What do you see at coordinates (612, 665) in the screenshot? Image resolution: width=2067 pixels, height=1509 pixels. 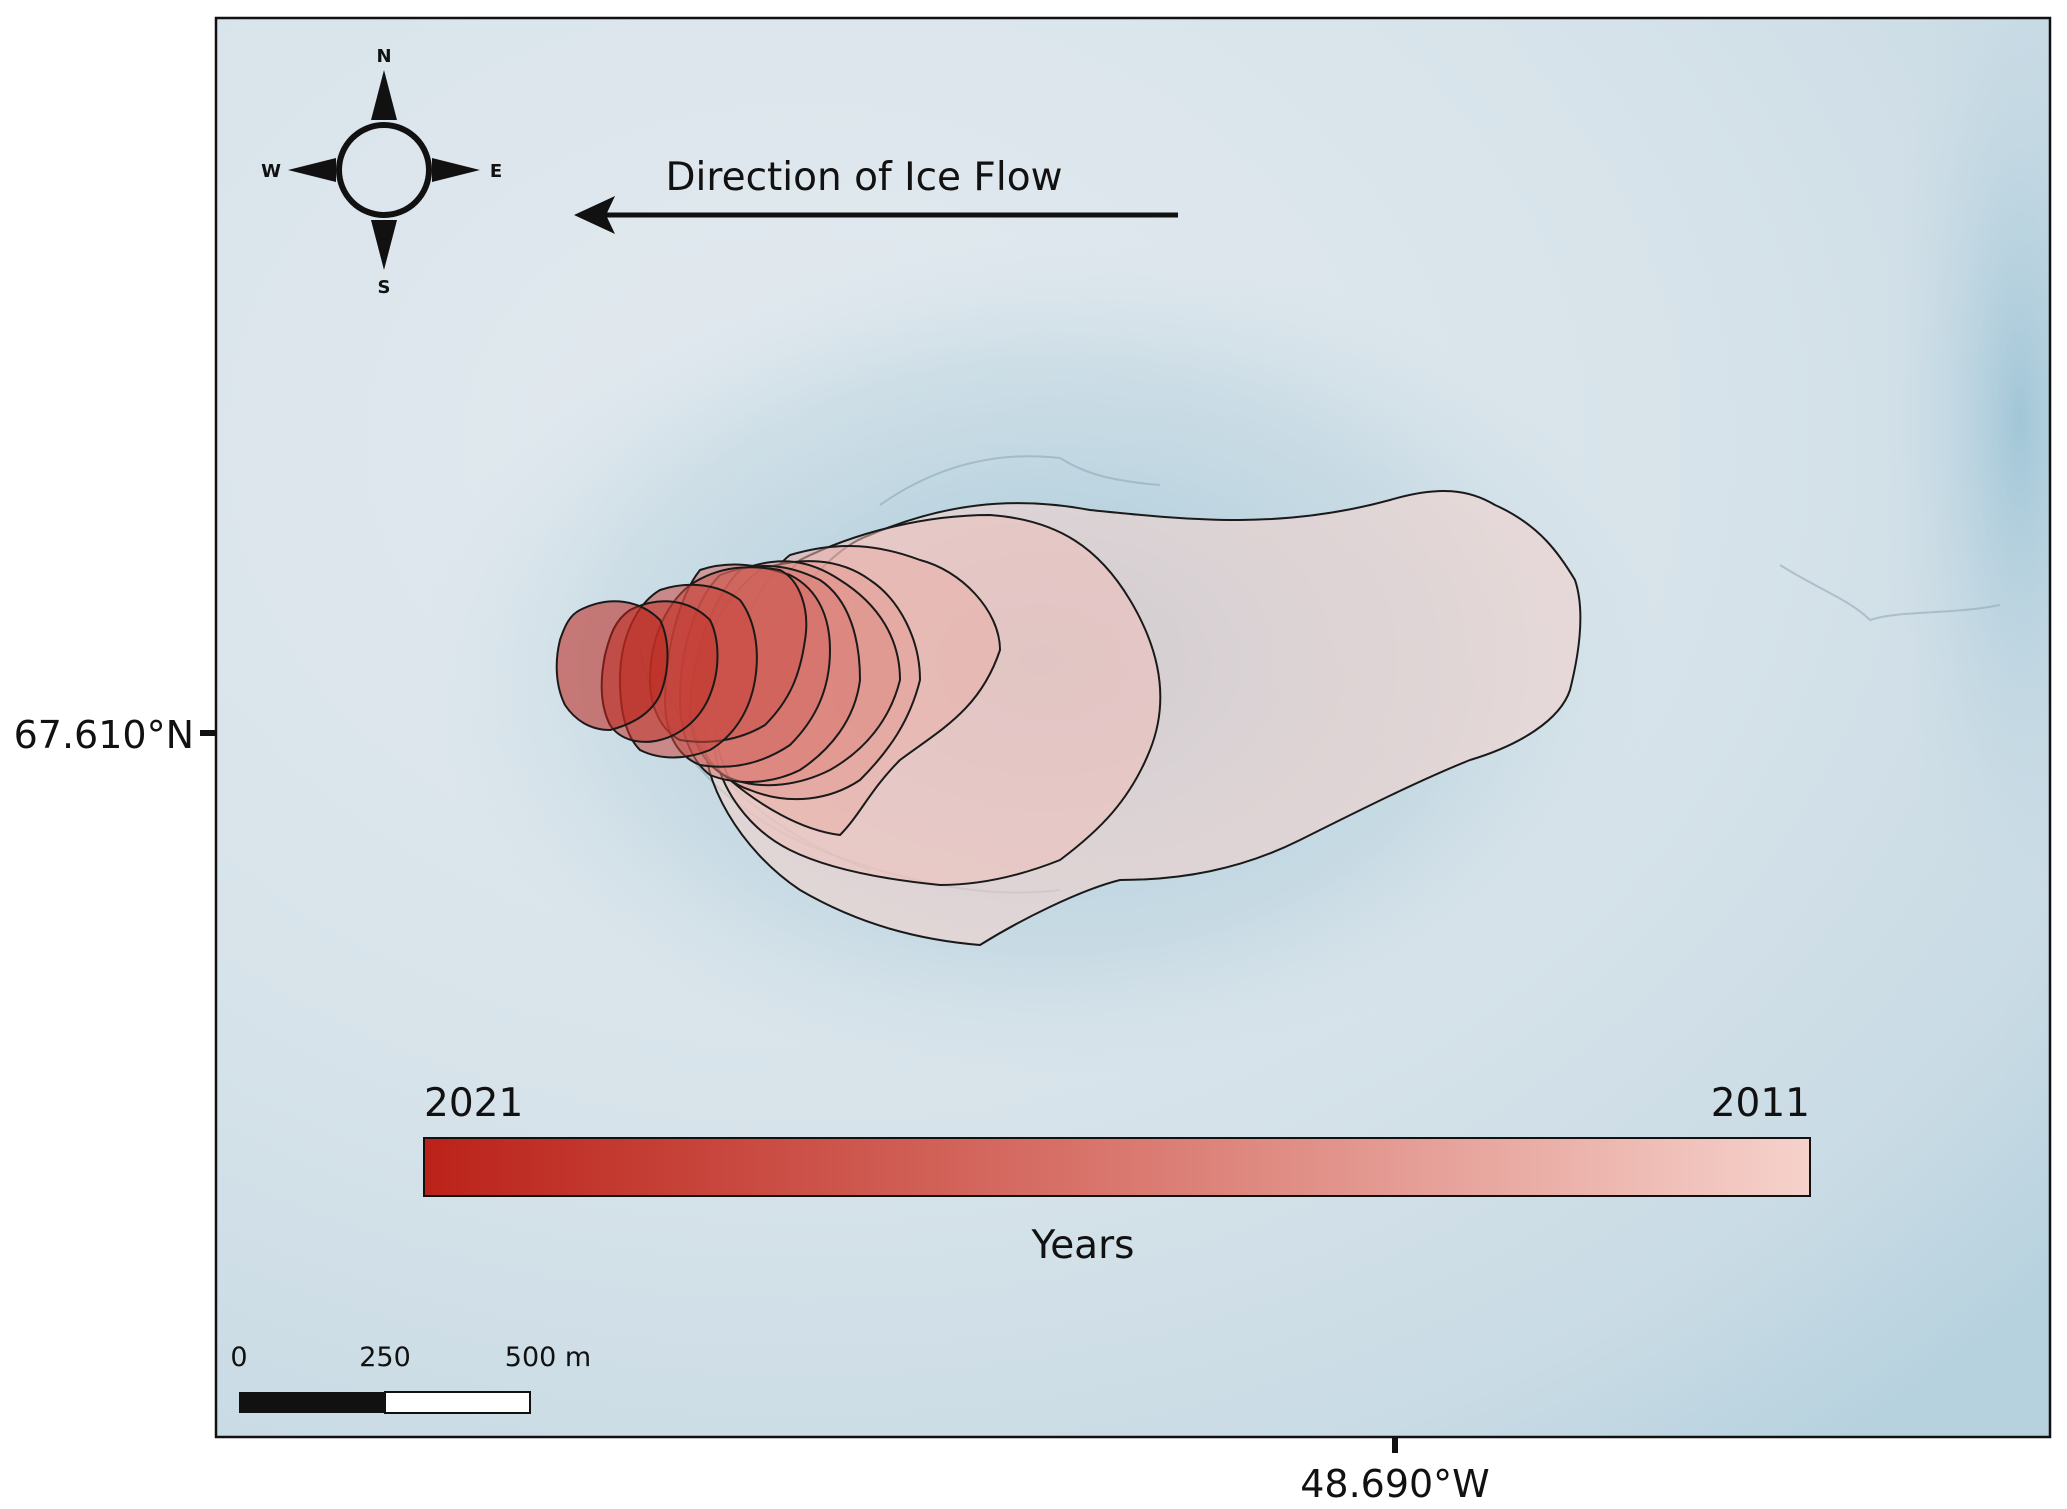 I see `lake-outline-2021` at bounding box center [612, 665].